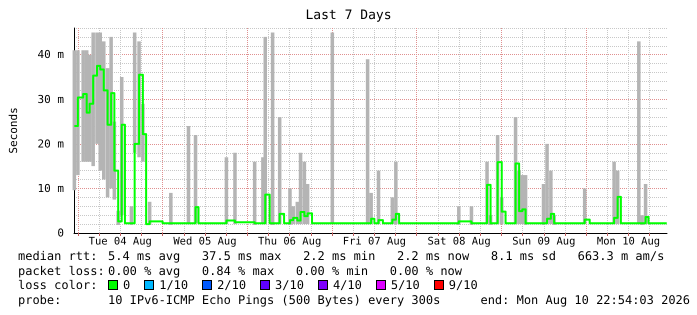 Image resolution: width=697 pixels, height=315 pixels. What do you see at coordinates (205, 242) in the screenshot?
I see `x-tick-label: Wed 05 Aug` at bounding box center [205, 242].